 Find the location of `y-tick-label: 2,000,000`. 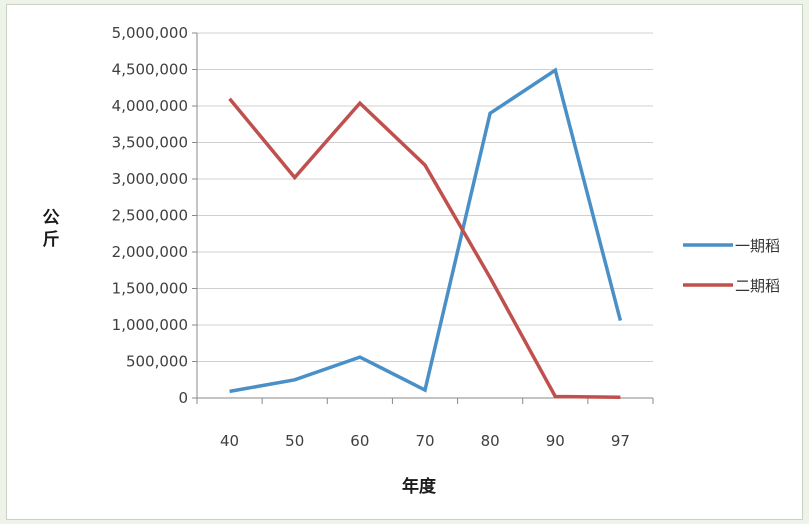

y-tick-label: 2,000,000 is located at coordinates (150, 252).